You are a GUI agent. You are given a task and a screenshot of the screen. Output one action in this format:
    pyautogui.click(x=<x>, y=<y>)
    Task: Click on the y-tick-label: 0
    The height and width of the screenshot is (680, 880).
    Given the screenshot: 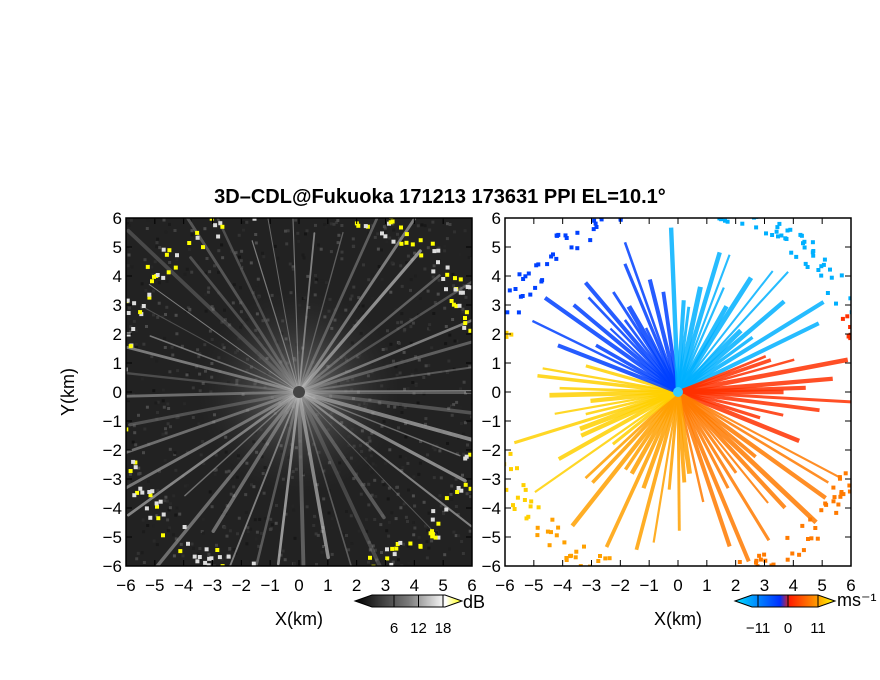 What is the action you would take?
    pyautogui.click(x=496, y=392)
    